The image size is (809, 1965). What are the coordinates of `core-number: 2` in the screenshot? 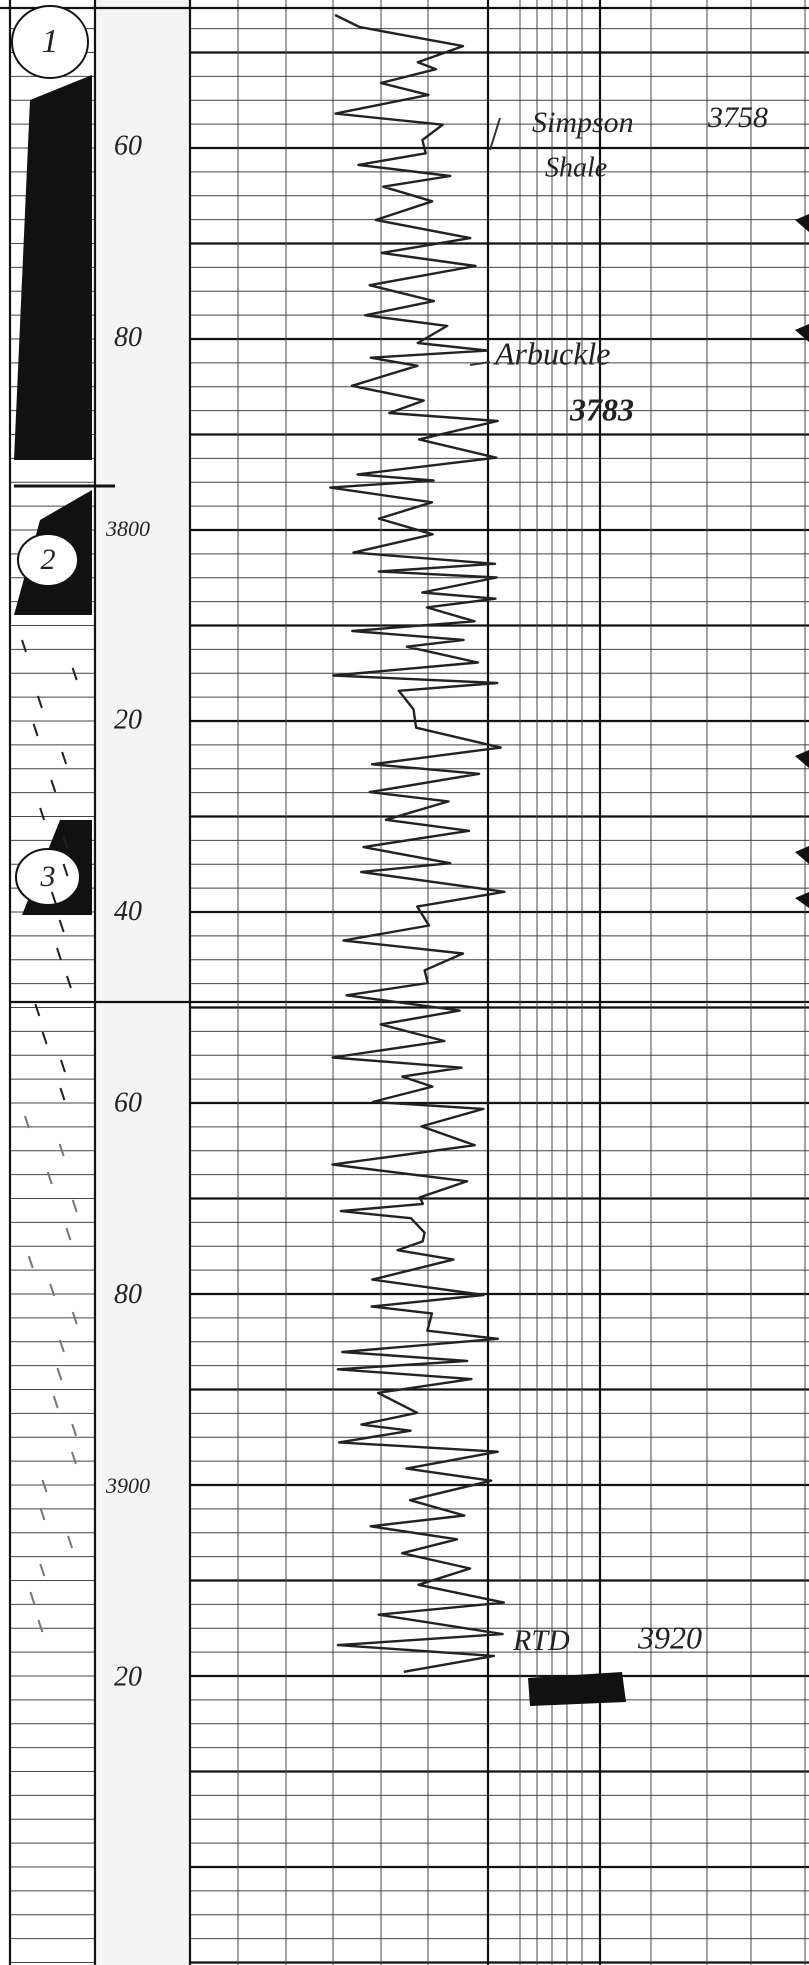 It's located at (48, 559).